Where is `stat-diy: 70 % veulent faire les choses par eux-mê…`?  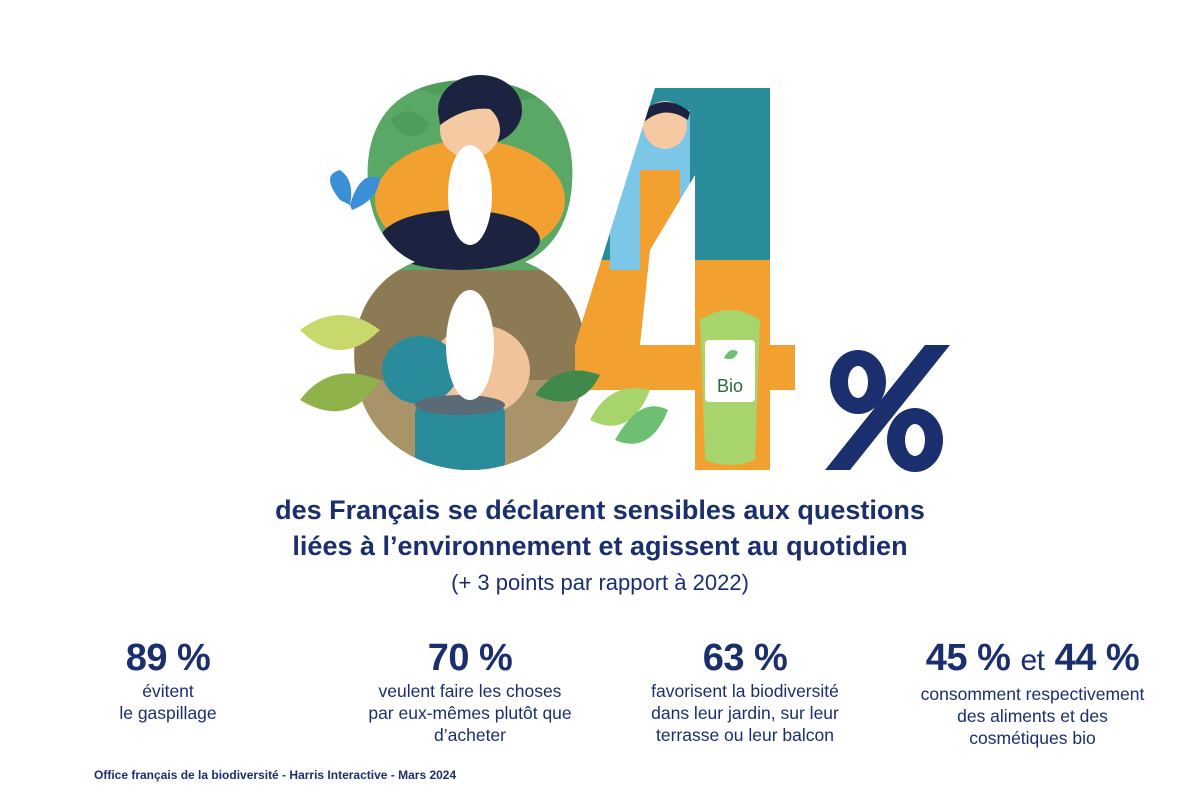
stat-diy: 70 % veulent faire les choses par eux-mê… is located at coordinates (470, 691).